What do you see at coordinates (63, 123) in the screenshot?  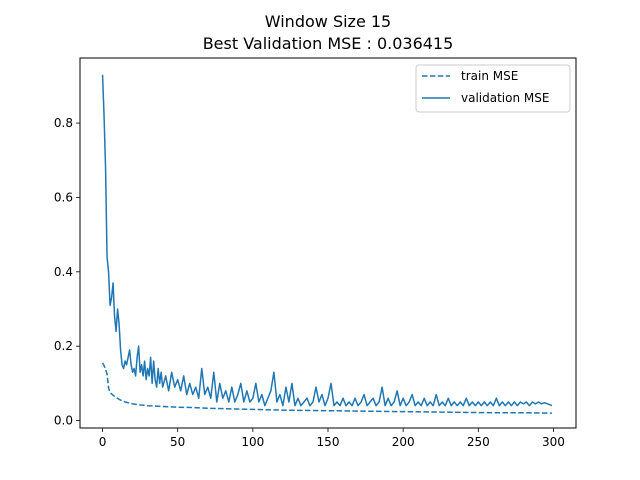 I see `y-tick-label: 0.8` at bounding box center [63, 123].